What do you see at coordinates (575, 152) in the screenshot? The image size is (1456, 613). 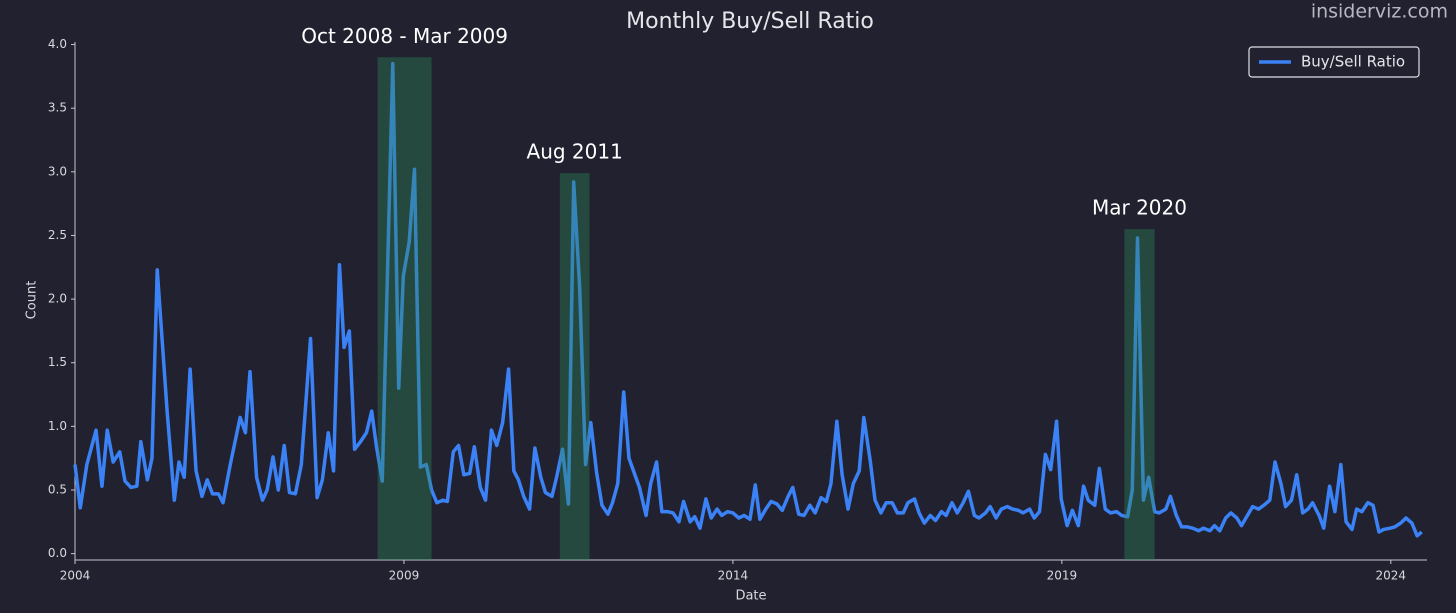 I see `annotation-label: Aug 2011` at bounding box center [575, 152].